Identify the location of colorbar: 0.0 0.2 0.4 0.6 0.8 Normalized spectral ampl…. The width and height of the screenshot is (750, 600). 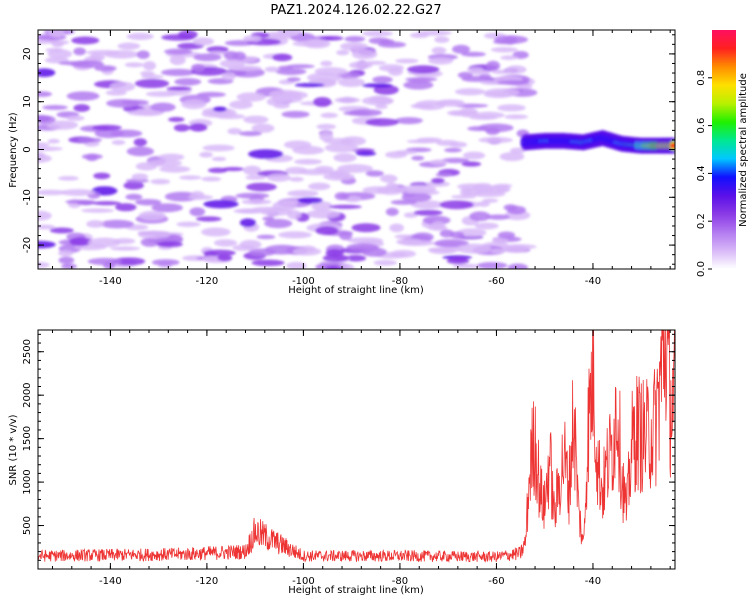
(722, 153).